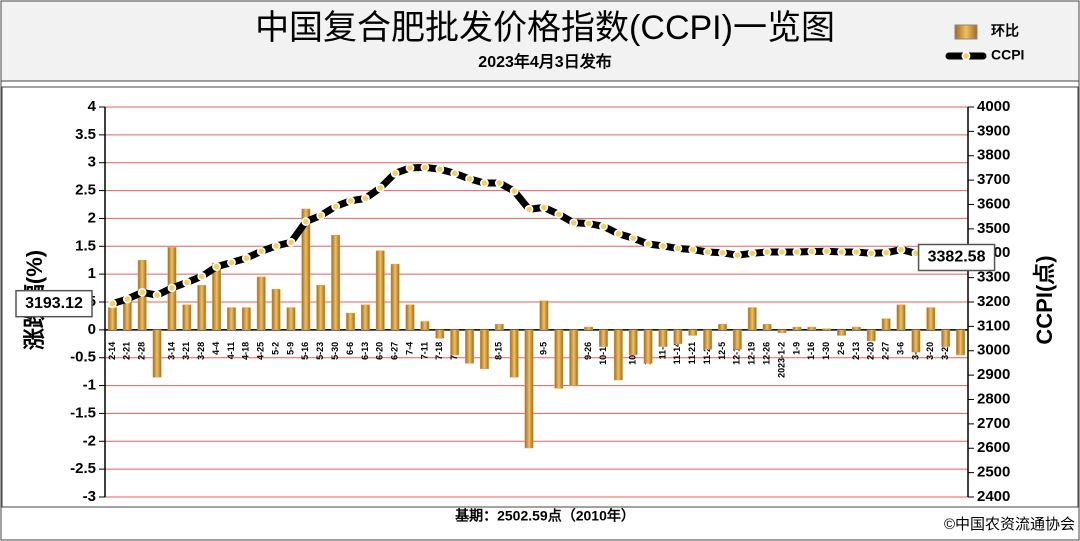 Image resolution: width=1080 pixels, height=541 pixels. I want to click on y-tick-label: 1.5, so click(85, 245).